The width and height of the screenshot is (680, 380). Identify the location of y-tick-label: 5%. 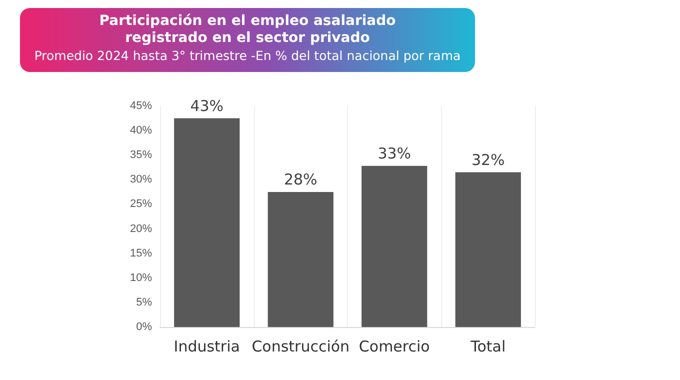
(144, 302).